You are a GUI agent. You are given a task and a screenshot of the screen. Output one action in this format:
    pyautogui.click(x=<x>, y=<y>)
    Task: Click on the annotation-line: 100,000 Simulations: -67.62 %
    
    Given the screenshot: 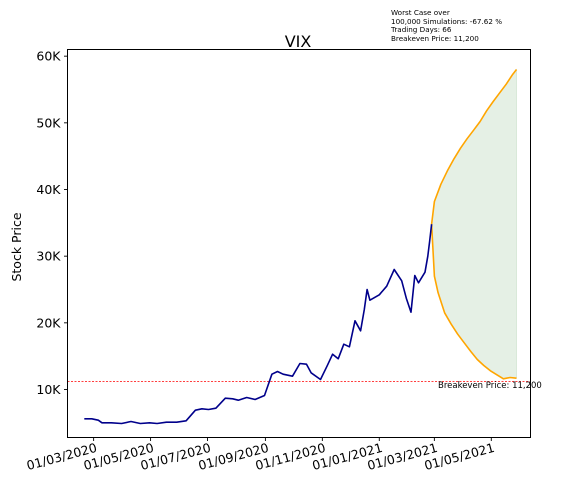 What is the action you would take?
    pyautogui.click(x=447, y=21)
    